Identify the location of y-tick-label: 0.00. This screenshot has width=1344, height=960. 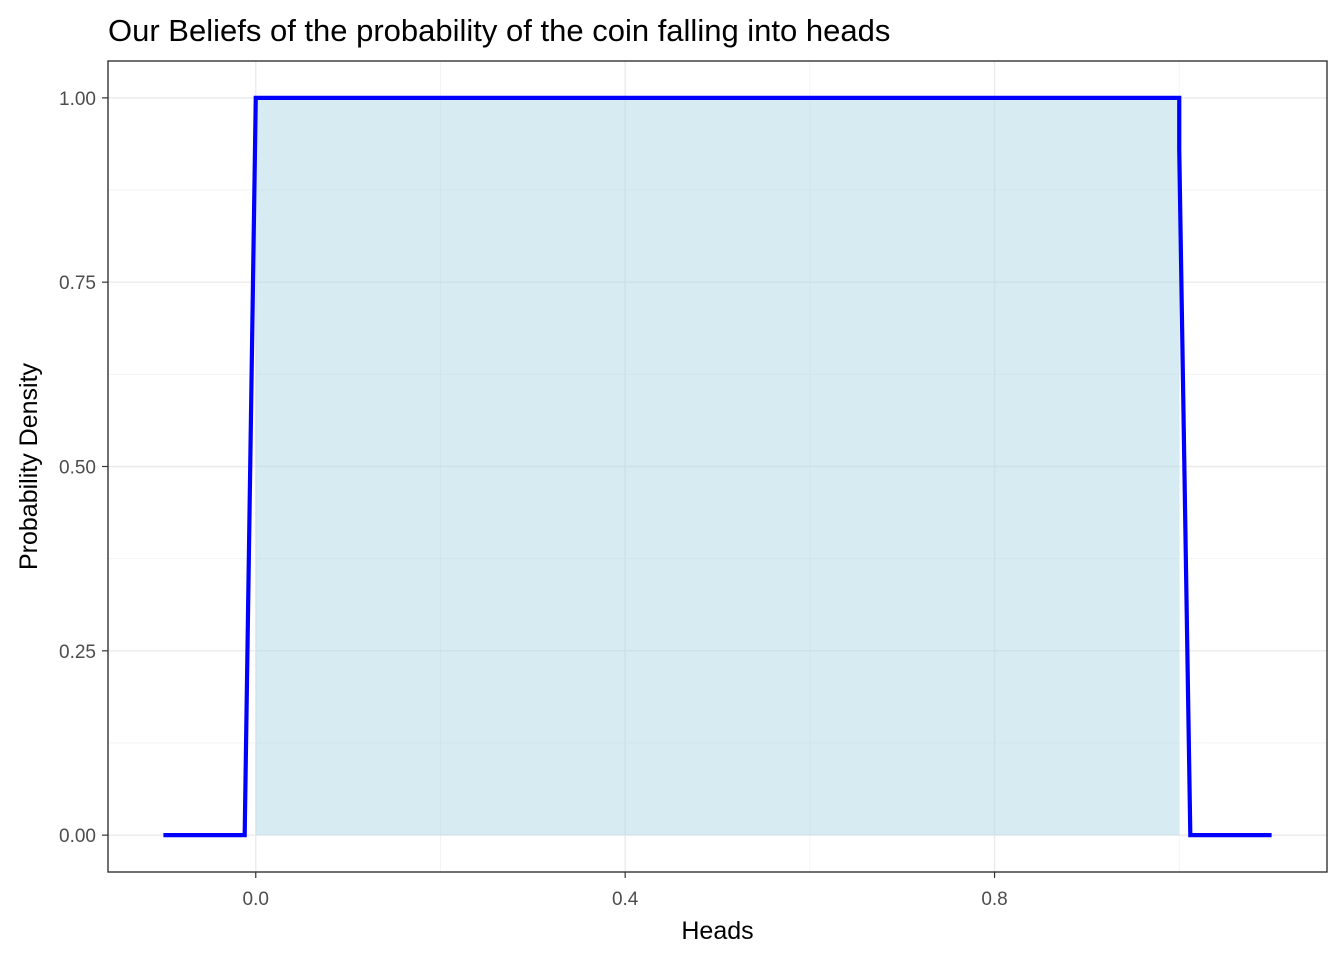
(77, 836).